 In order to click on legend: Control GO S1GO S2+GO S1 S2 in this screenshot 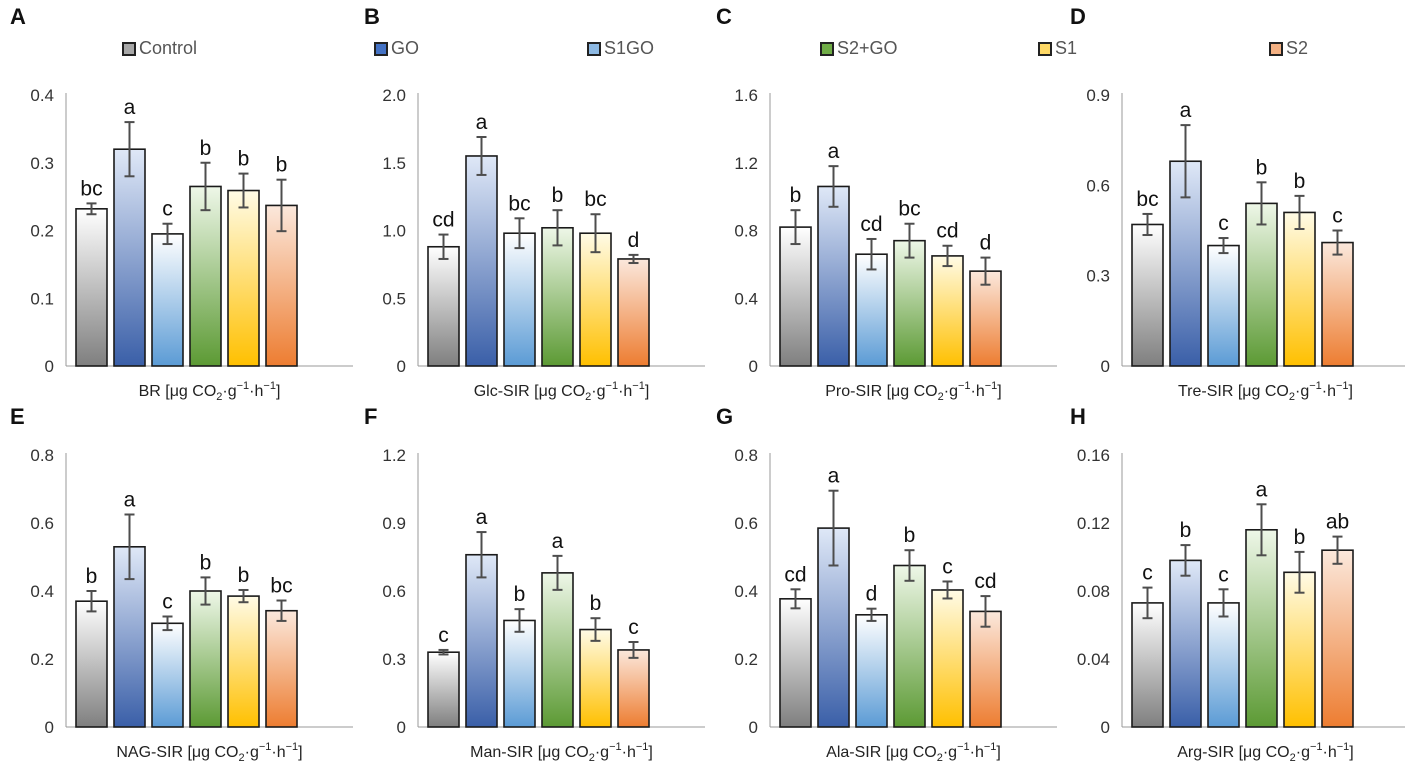, I will do `click(702, 30)`.